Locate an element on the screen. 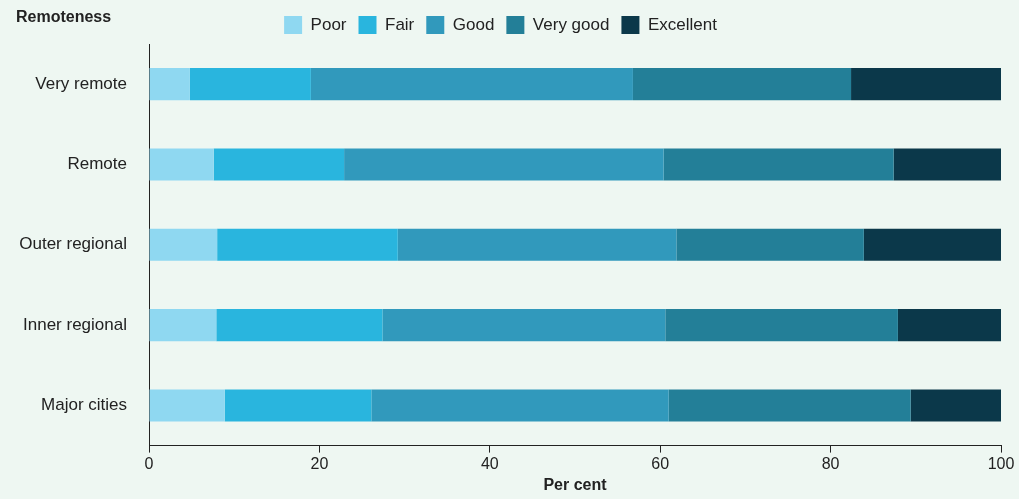 This screenshot has height=499, width=1019. legend-label: Fair is located at coordinates (400, 24).